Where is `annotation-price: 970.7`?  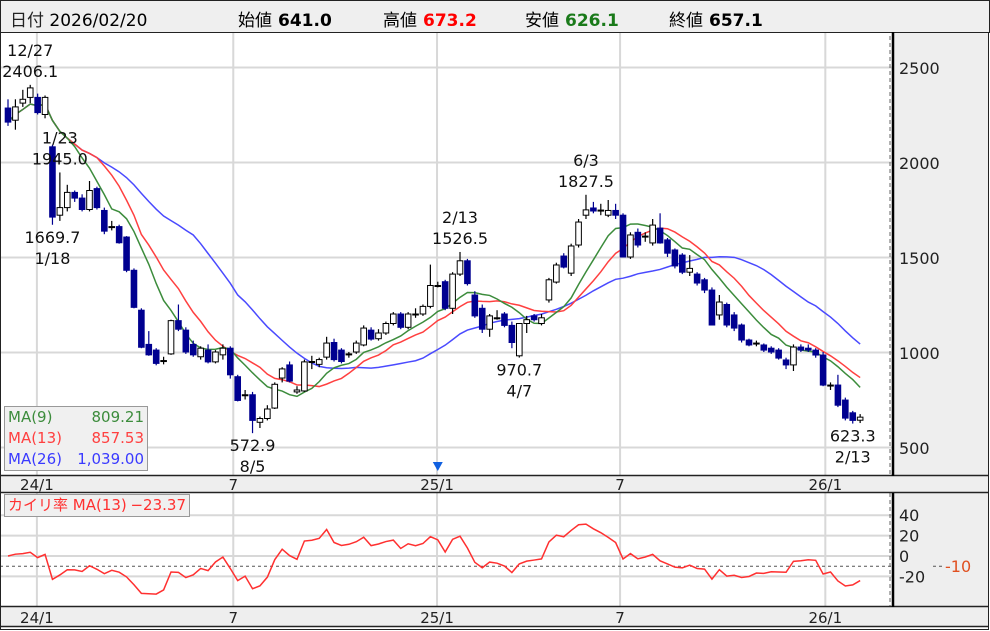
annotation-price: 970.7 is located at coordinates (519, 370).